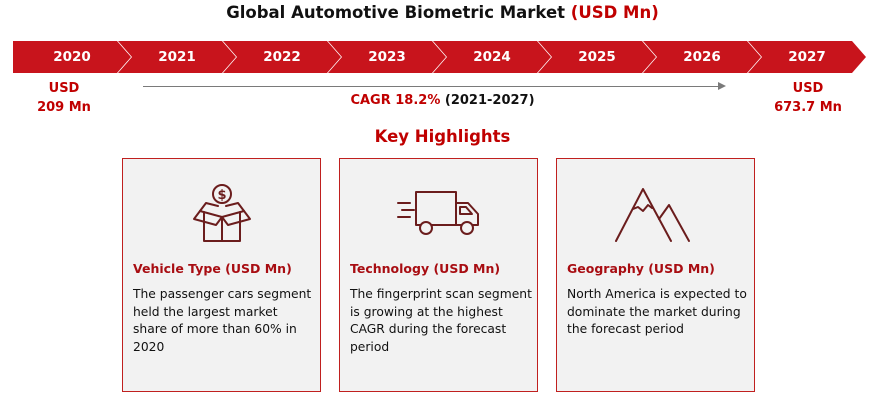 This screenshot has width=885, height=409. What do you see at coordinates (395, 100) in the screenshot?
I see `cagr-label: CAGR 18.2%` at bounding box center [395, 100].